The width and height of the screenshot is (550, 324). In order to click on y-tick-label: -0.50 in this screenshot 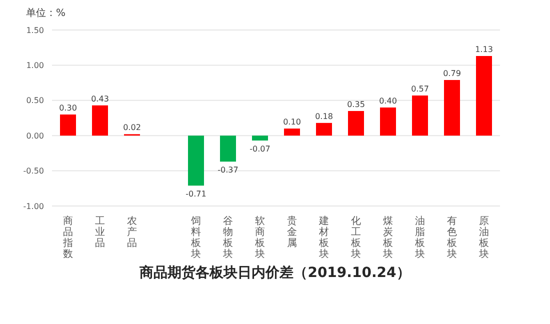, I will do `click(33, 171)`.